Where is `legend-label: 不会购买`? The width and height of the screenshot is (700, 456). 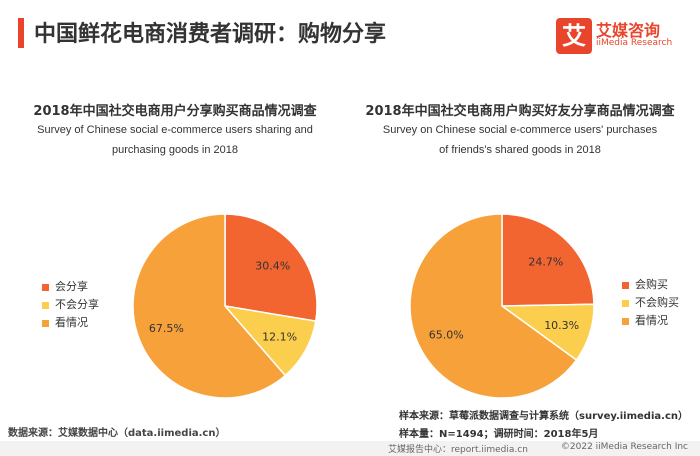
legend-label: 不会购买 is located at coordinates (657, 302).